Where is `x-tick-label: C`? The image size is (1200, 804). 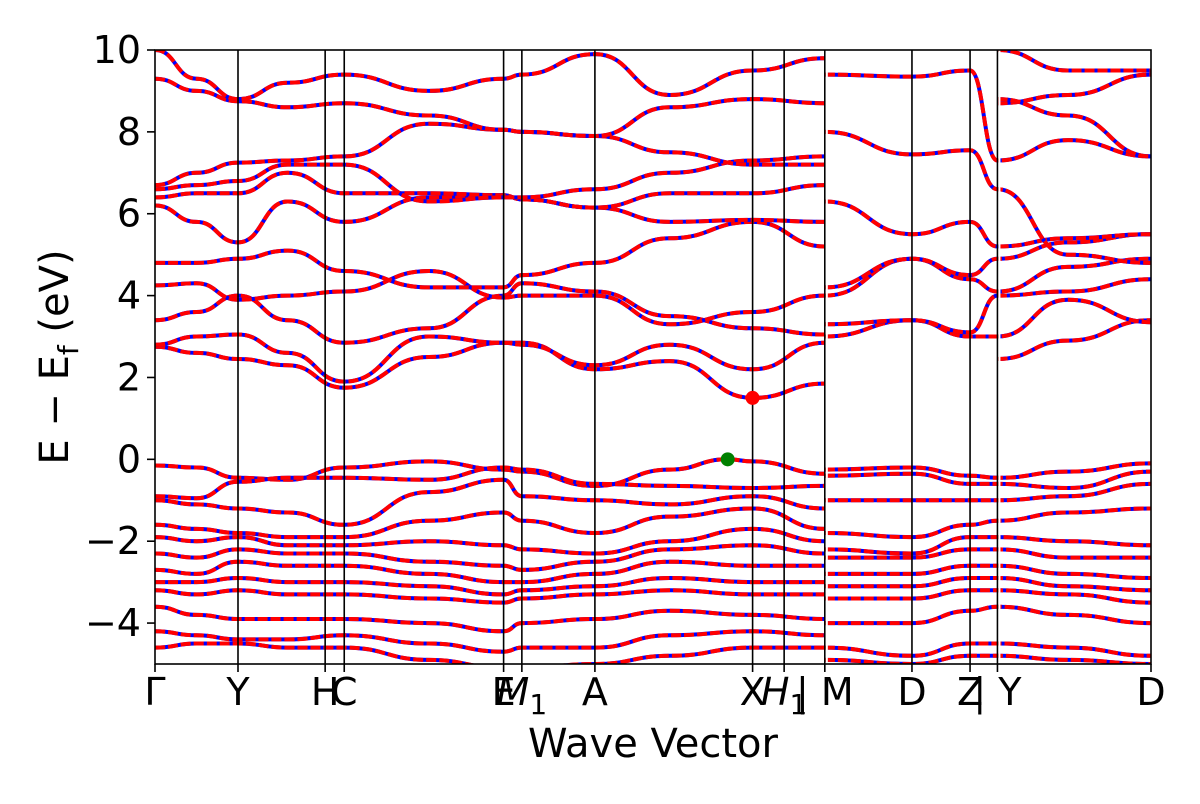 x-tick-label: C is located at coordinates (344, 692).